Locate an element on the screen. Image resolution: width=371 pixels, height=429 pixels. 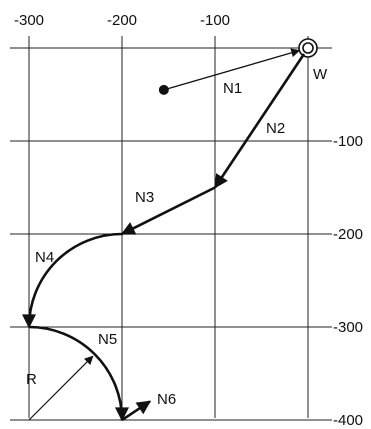
radius-indicator-line is located at coordinates (61, 388).